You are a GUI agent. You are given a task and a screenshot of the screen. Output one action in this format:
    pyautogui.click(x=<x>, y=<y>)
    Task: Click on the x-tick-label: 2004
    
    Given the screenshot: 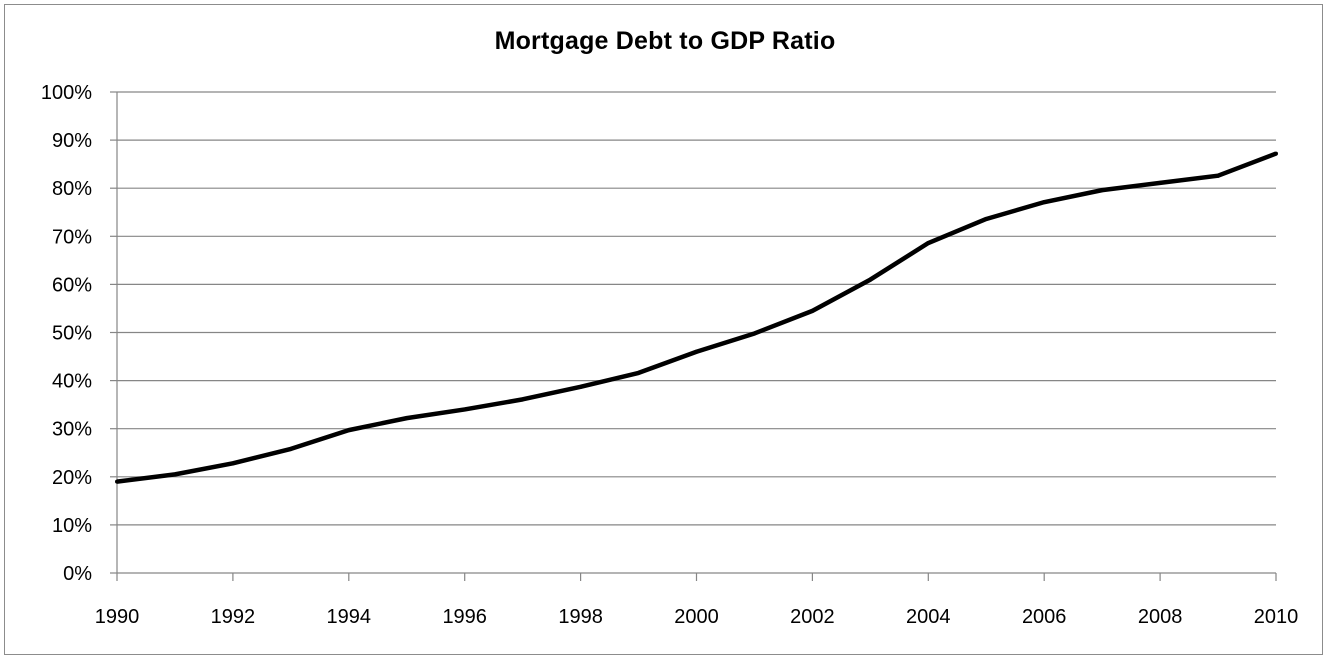 What is the action you would take?
    pyautogui.click(x=928, y=617)
    